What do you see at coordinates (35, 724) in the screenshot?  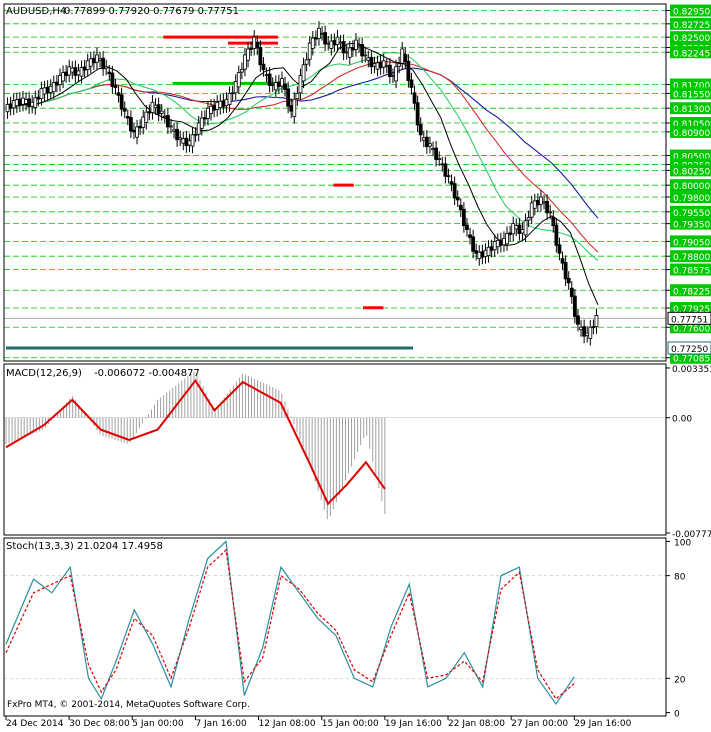 I see `time-tick-label: 24 Dec 2014` at bounding box center [35, 724].